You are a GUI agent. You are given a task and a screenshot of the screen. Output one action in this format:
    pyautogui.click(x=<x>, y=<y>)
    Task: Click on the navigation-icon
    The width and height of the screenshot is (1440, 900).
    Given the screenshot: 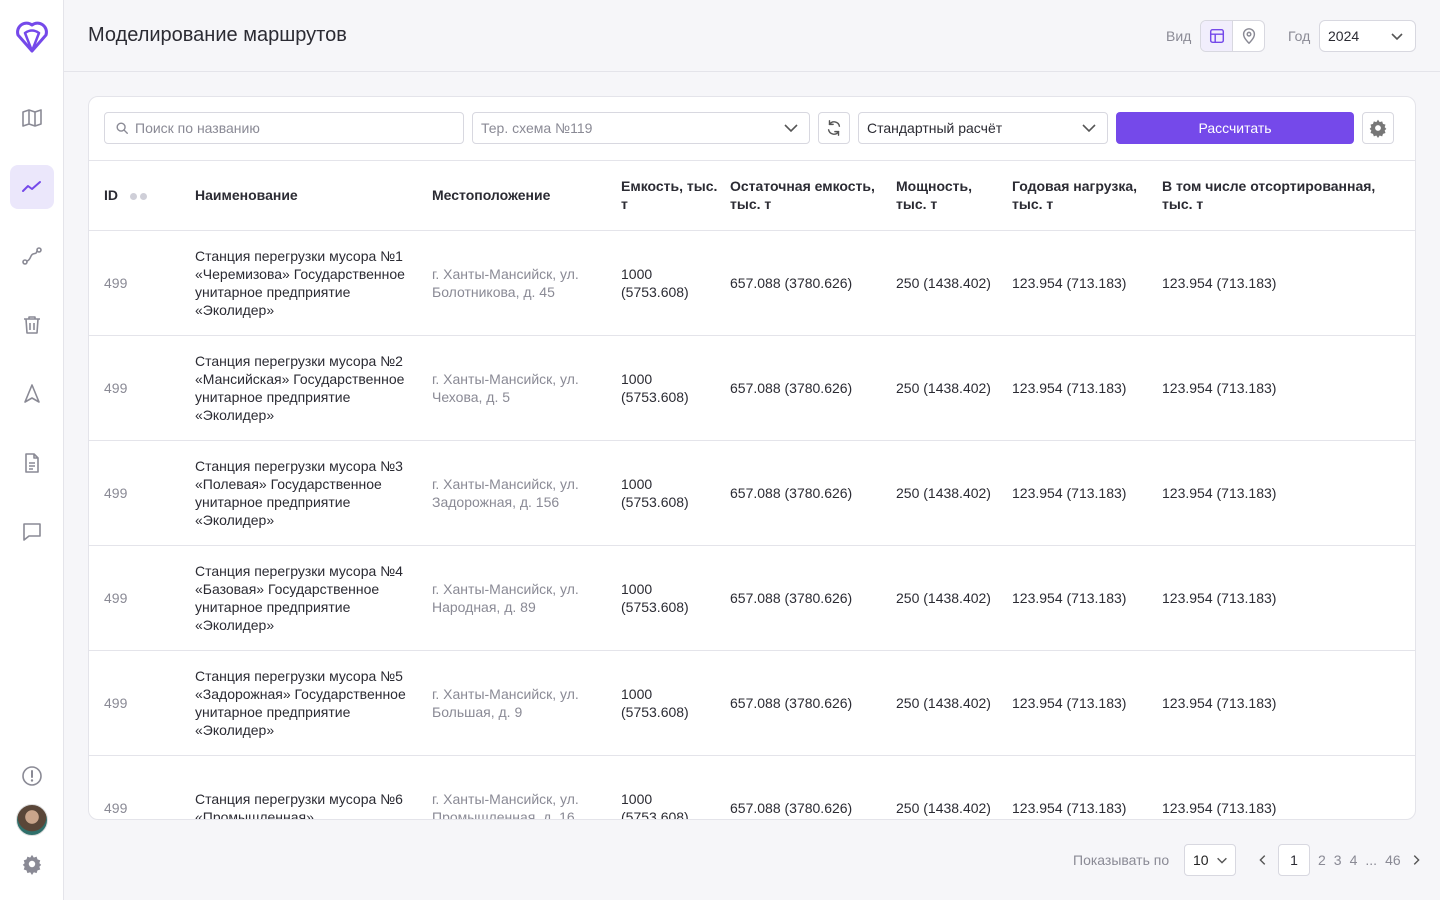 What is the action you would take?
    pyautogui.click(x=32, y=393)
    